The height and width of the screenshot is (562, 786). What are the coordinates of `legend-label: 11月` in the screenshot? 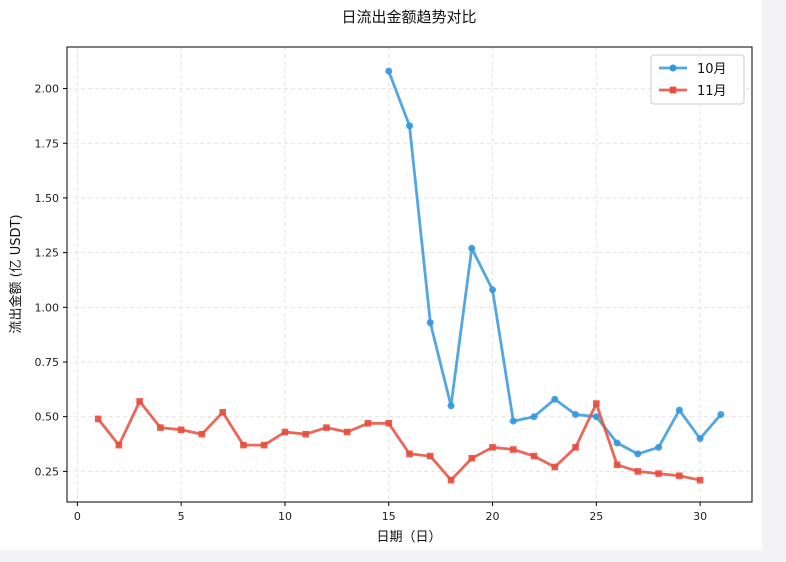 It's located at (712, 91).